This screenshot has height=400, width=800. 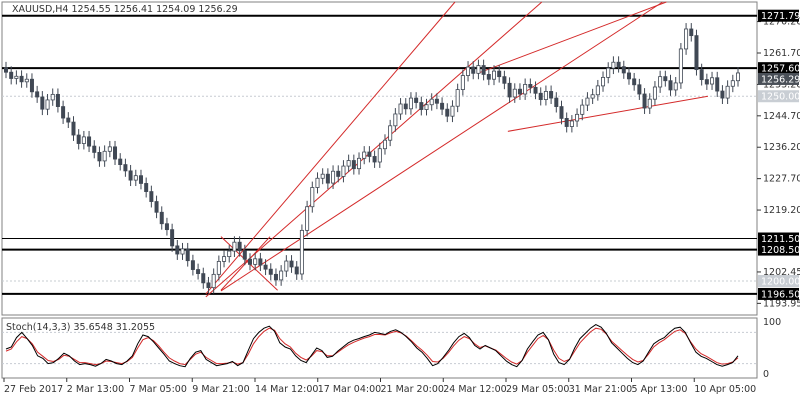 I want to click on time-tick-label: 24 Mar 12:00, so click(x=474, y=389).